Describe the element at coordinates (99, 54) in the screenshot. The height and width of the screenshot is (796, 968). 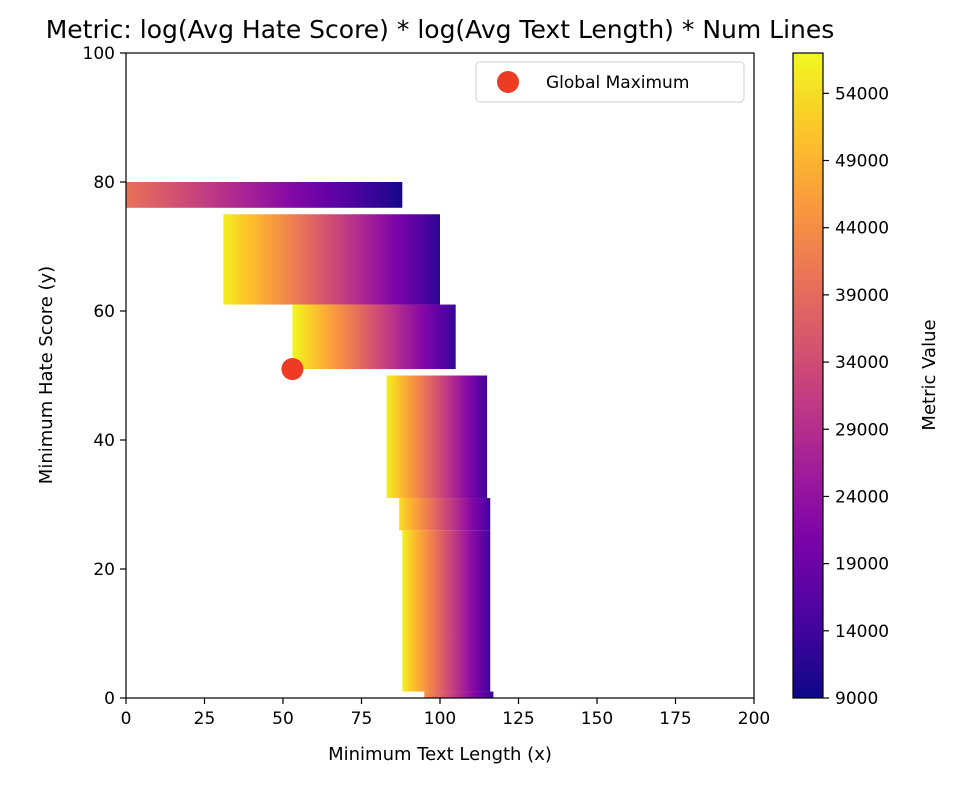
I see `y-tick-label: 100` at that location.